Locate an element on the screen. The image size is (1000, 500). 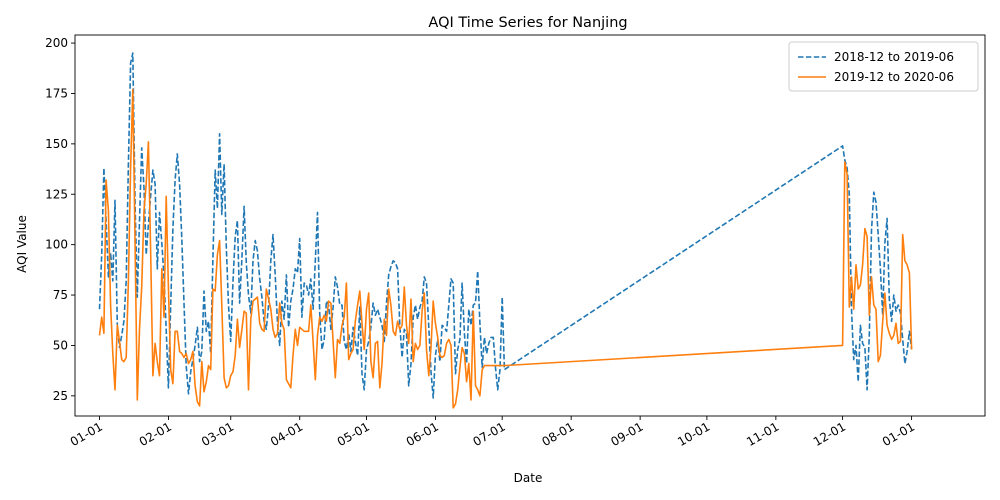
y-tick-label: 75 is located at coordinates (60, 295).